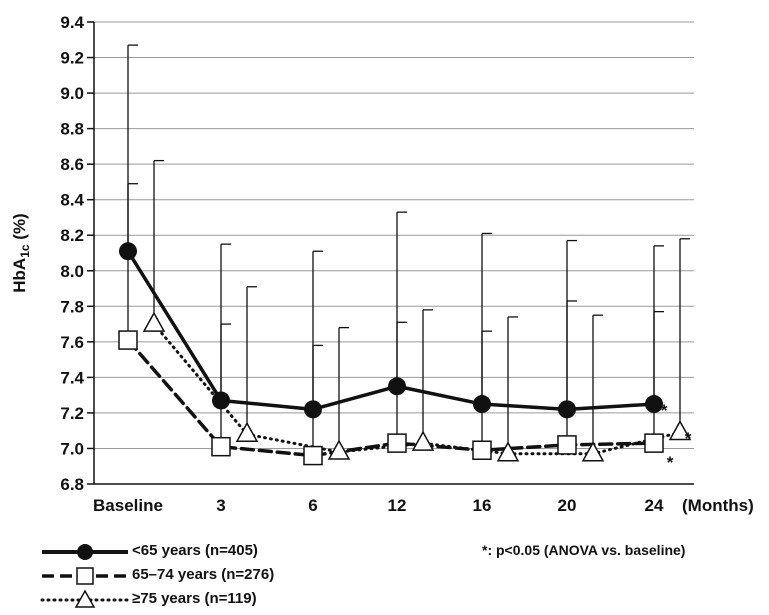 The image size is (769, 615). Describe the element at coordinates (312, 505) in the screenshot. I see `x-tick-label: 6` at that location.